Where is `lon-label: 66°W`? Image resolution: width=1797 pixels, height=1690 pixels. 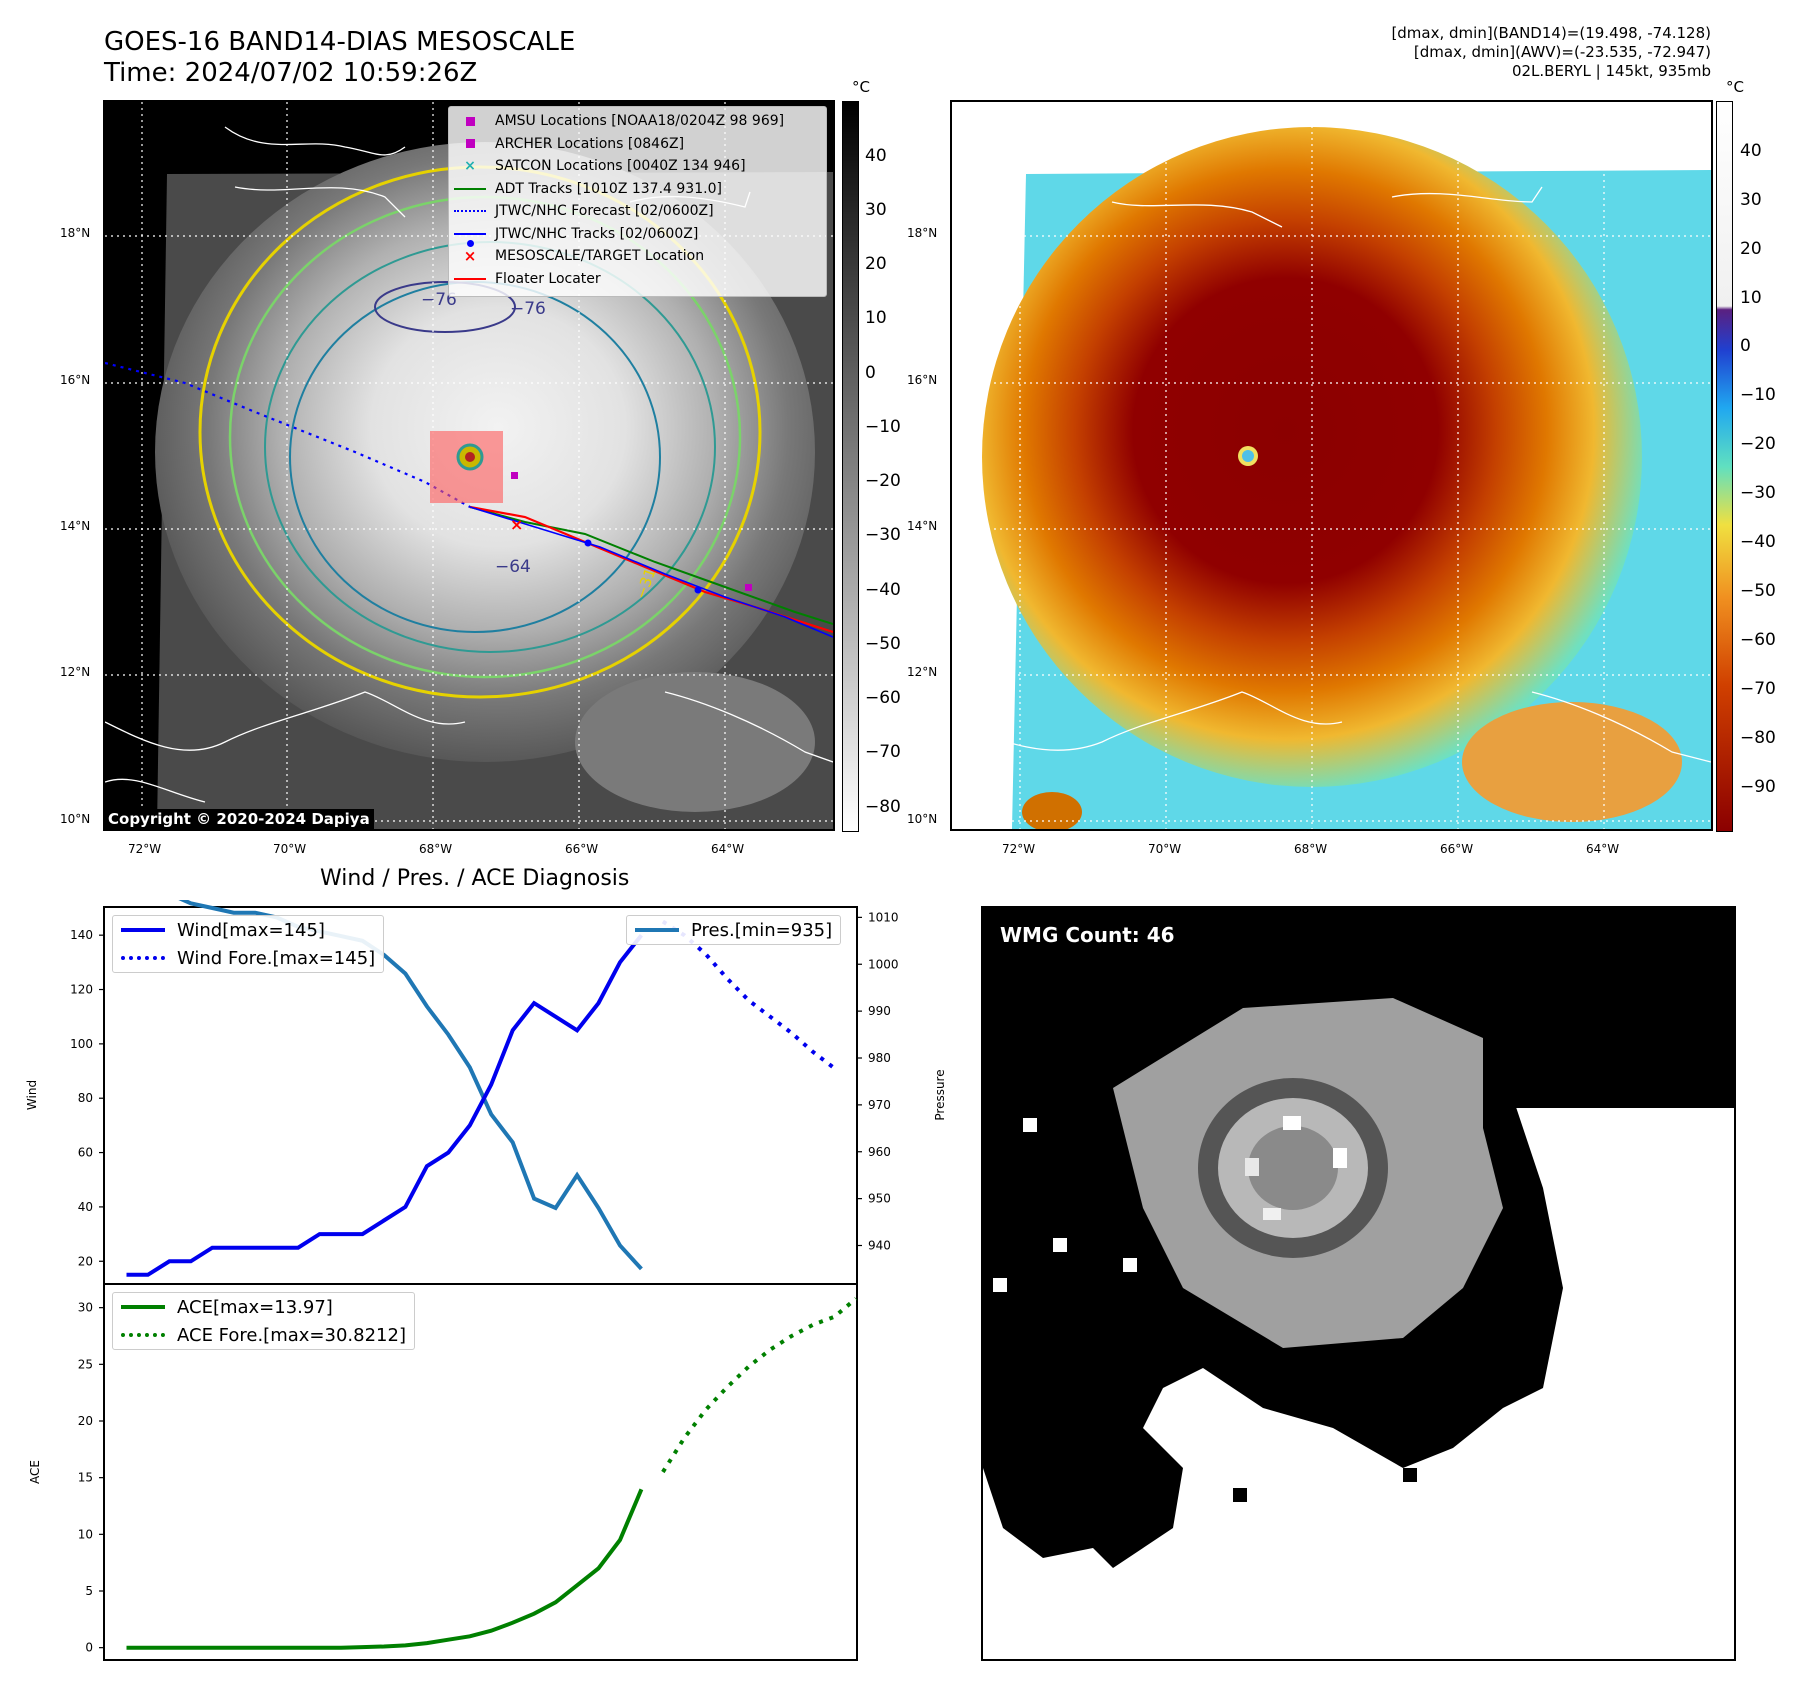
lon-label: 66°W is located at coordinates (1457, 849).